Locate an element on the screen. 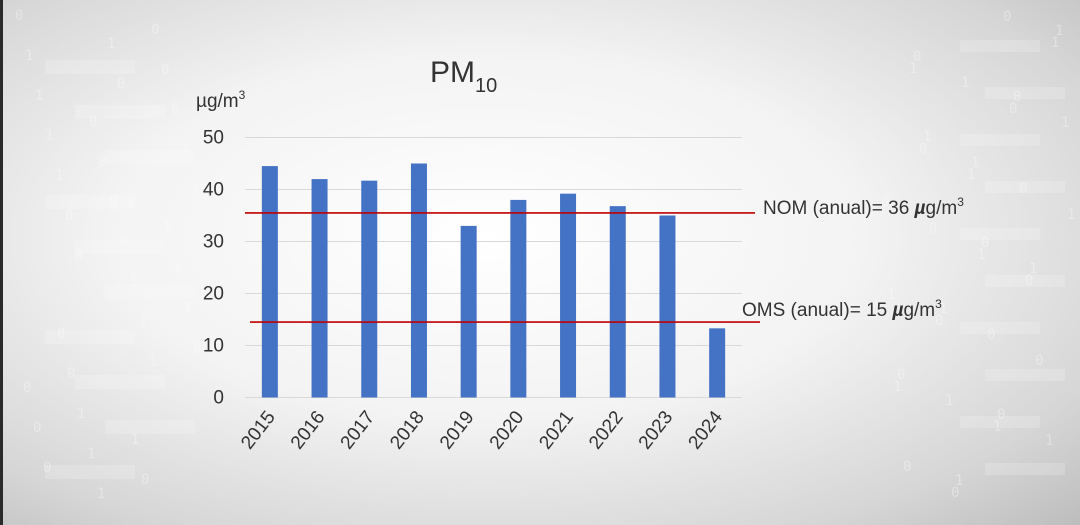 Image resolution: width=1080 pixels, height=525 pixels. x-tick-label: 2019 is located at coordinates (457, 430).